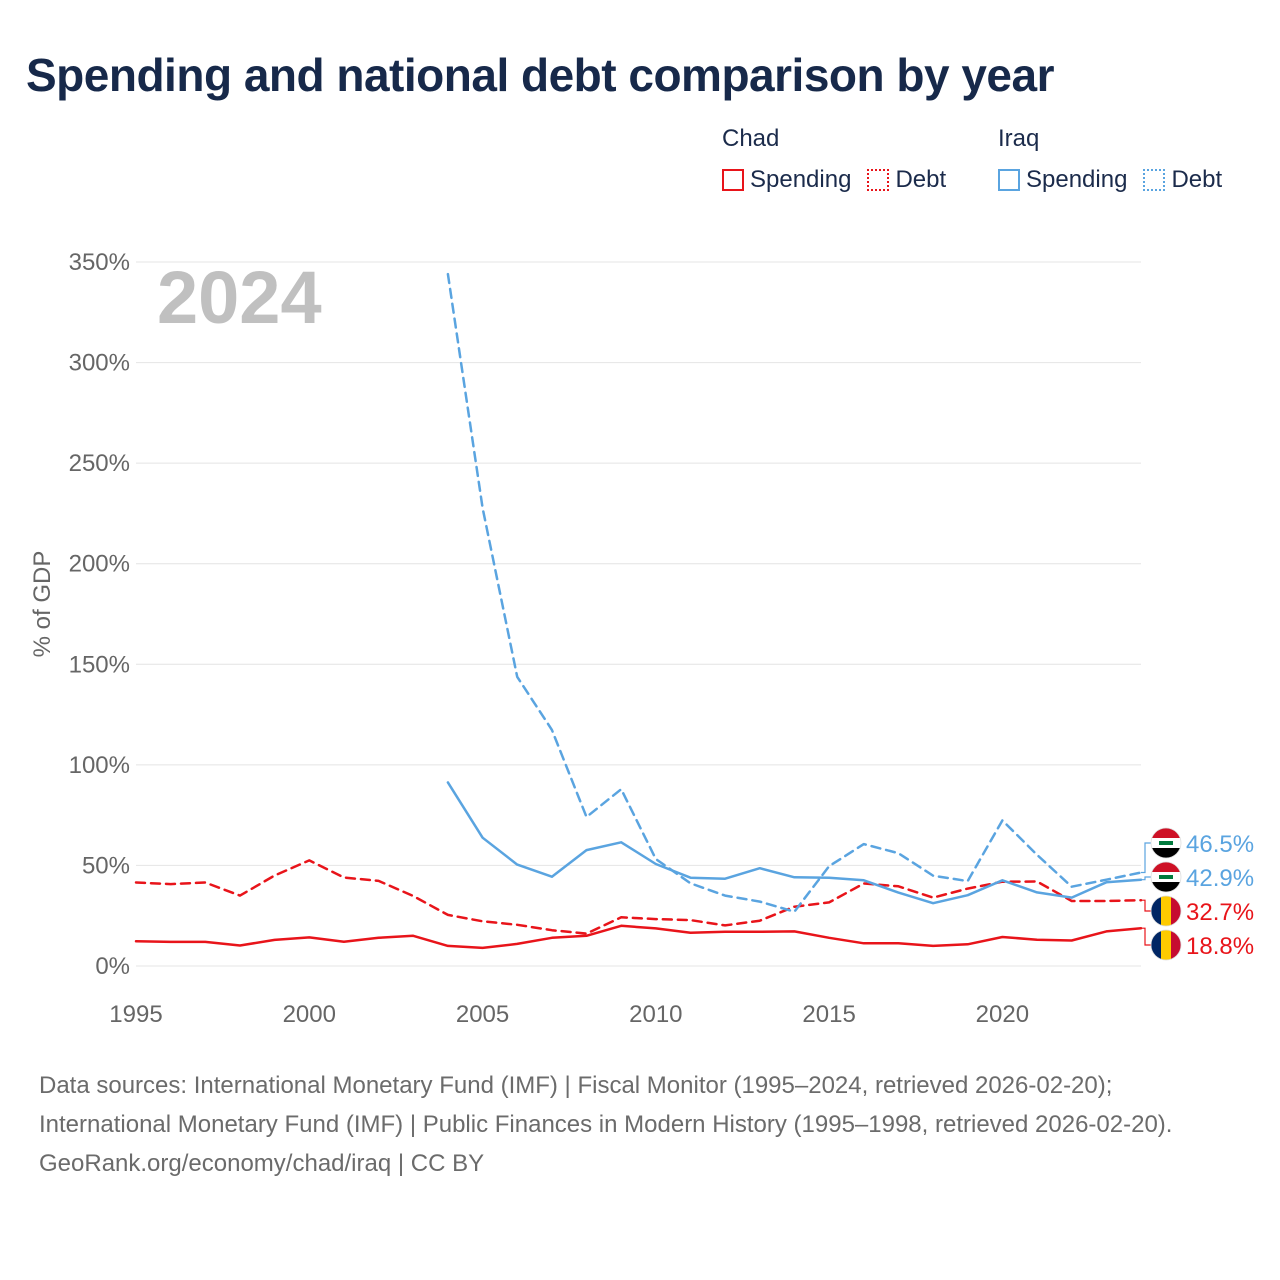 Image resolution: width=1280 pixels, height=1280 pixels. Describe the element at coordinates (906, 180) in the screenshot. I see `legend-item-chad-debt: Debt` at that location.